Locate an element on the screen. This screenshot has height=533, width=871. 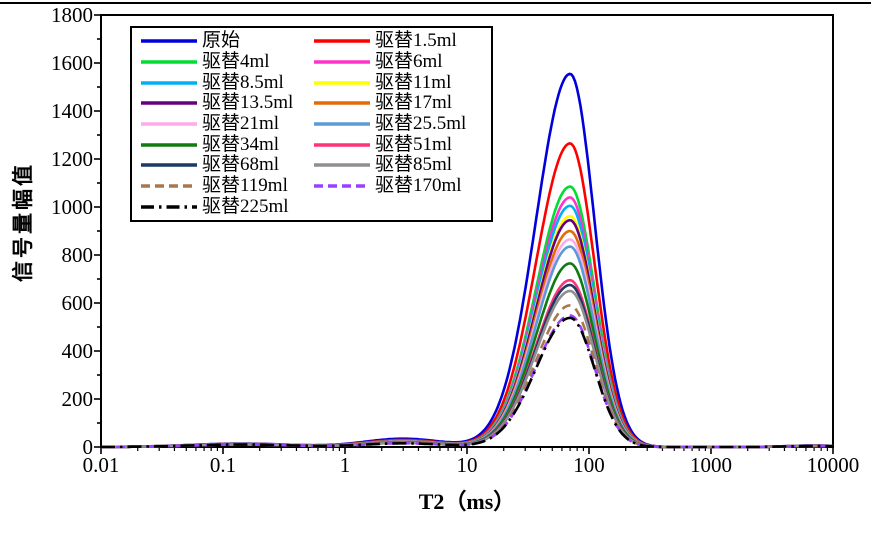
y-tick-label: 600 is located at coordinates (77, 303).